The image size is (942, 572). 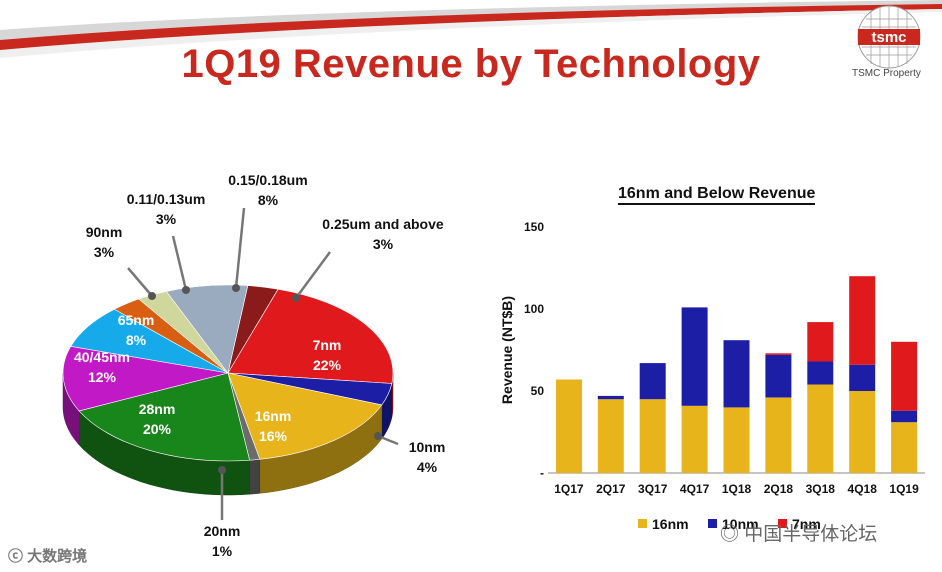 What do you see at coordinates (471, 64) in the screenshot?
I see `page-title: 1Q19 Revenue by Technology` at bounding box center [471, 64].